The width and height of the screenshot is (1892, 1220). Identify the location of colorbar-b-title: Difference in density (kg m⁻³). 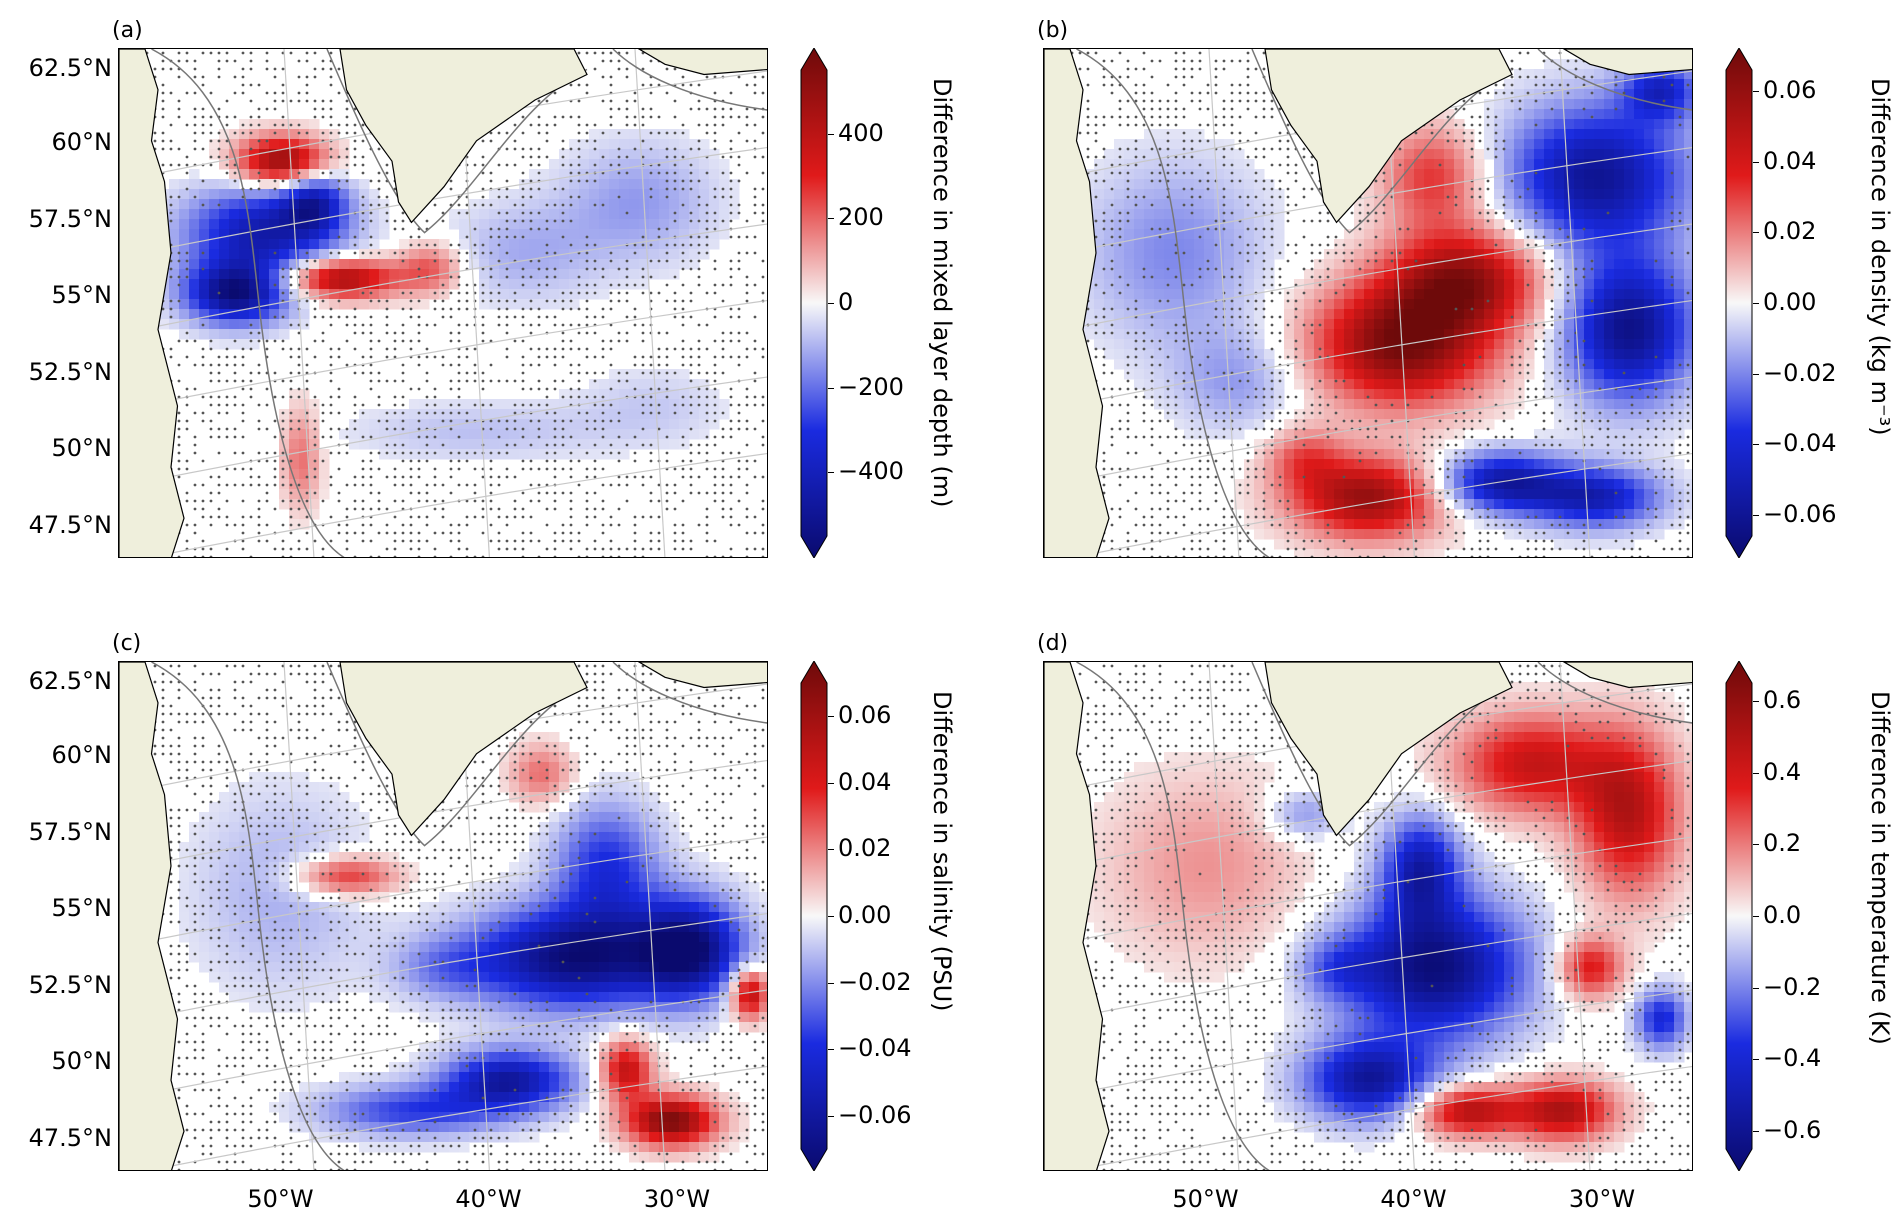
(1879, 257).